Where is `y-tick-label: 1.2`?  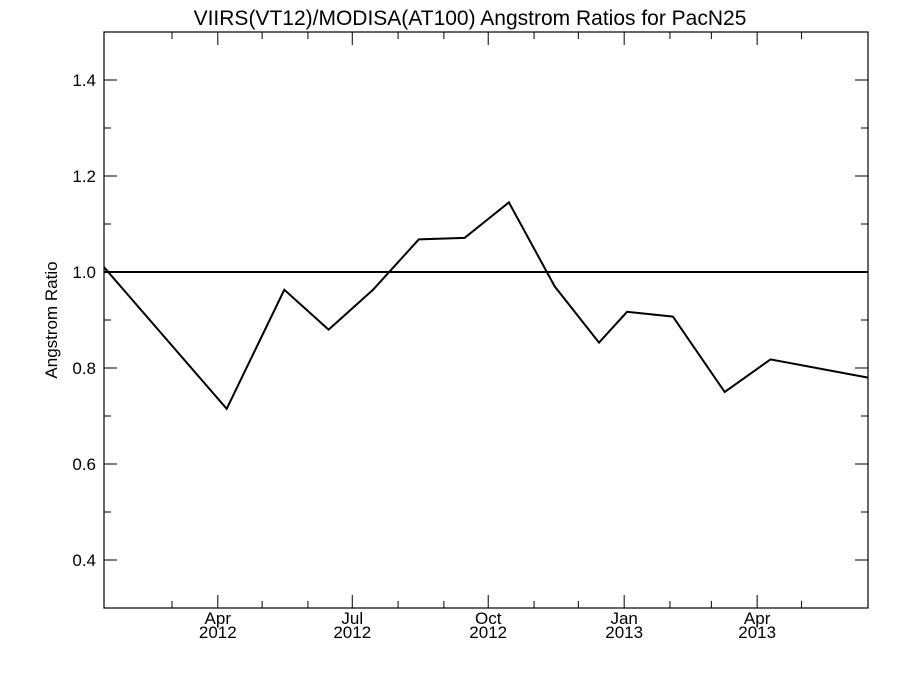
y-tick-label: 1.2 is located at coordinates (84, 176).